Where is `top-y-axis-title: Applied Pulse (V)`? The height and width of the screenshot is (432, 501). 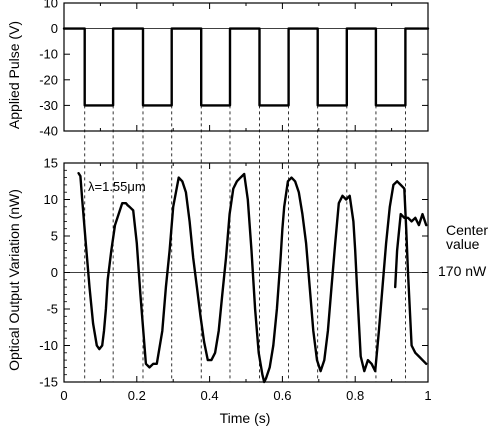 top-y-axis-title: Applied Pulse (V) is located at coordinates (14, 75).